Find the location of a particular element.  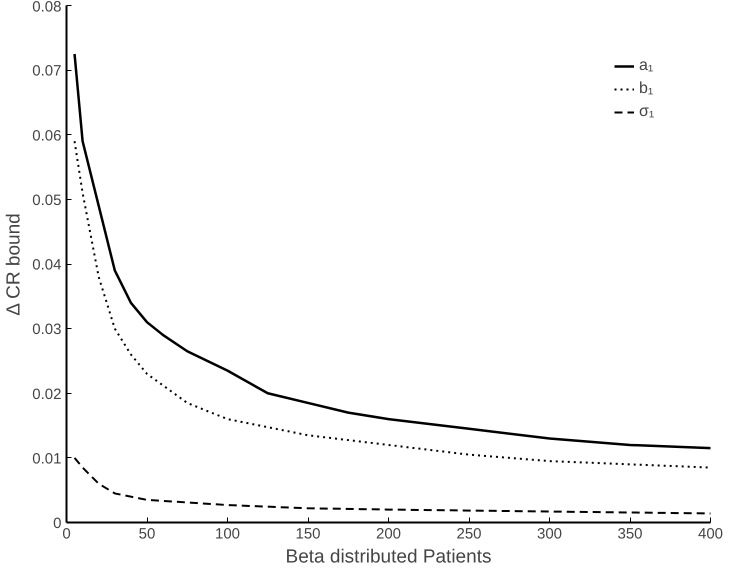

x-tick-label: 100 is located at coordinates (227, 534).